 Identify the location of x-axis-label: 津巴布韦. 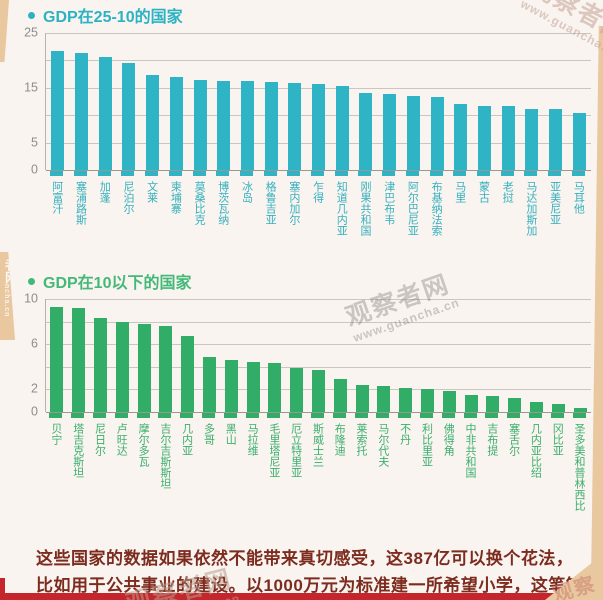
(388, 203).